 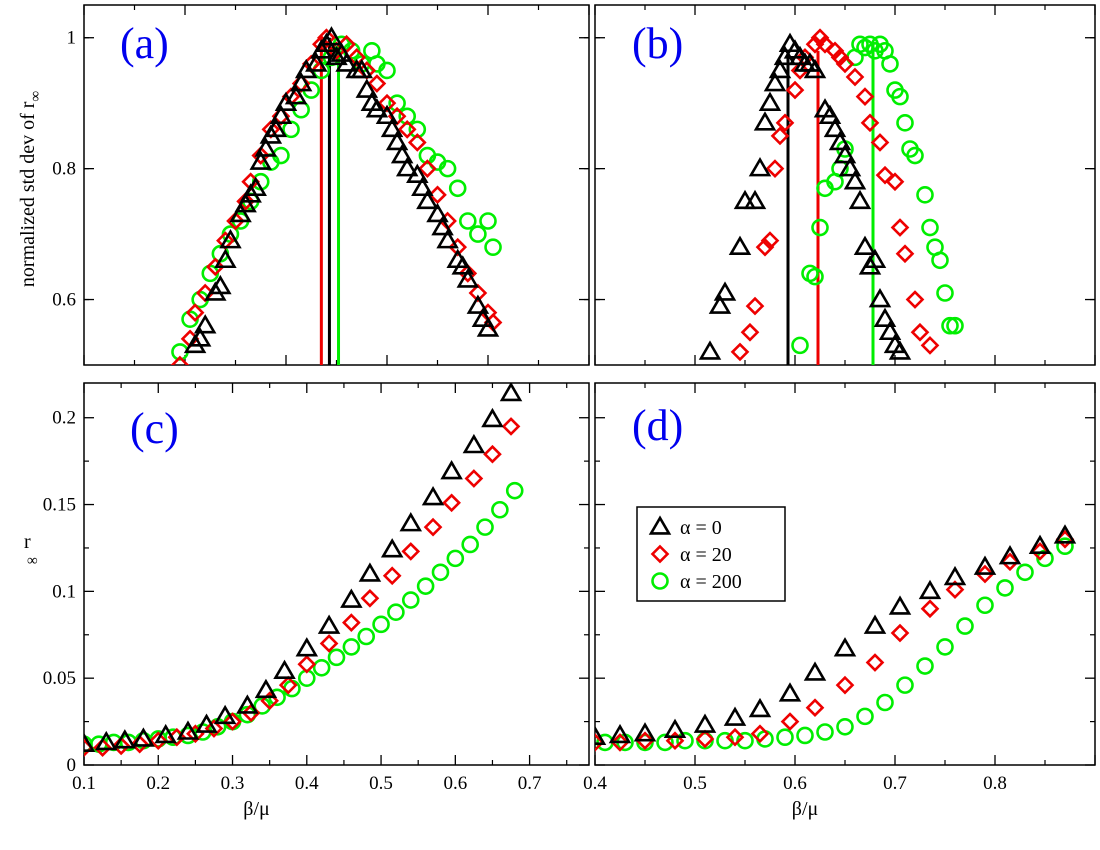 What do you see at coordinates (995, 783) in the screenshot?
I see `x-tick-label: 0.8` at bounding box center [995, 783].